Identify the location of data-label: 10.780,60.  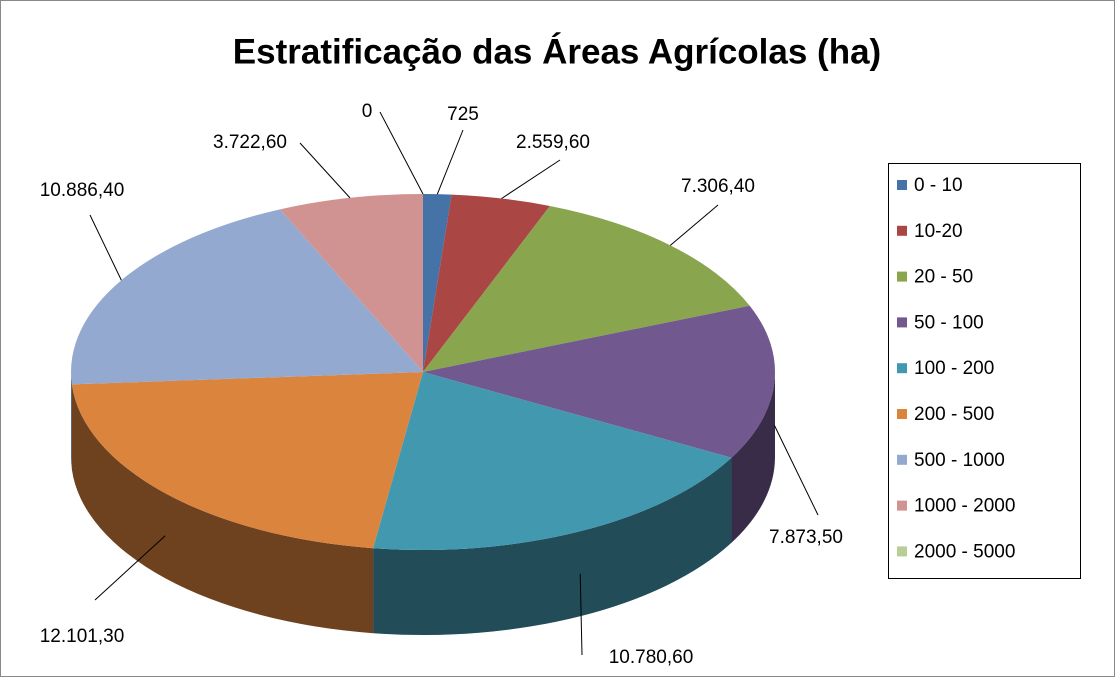
(651, 657).